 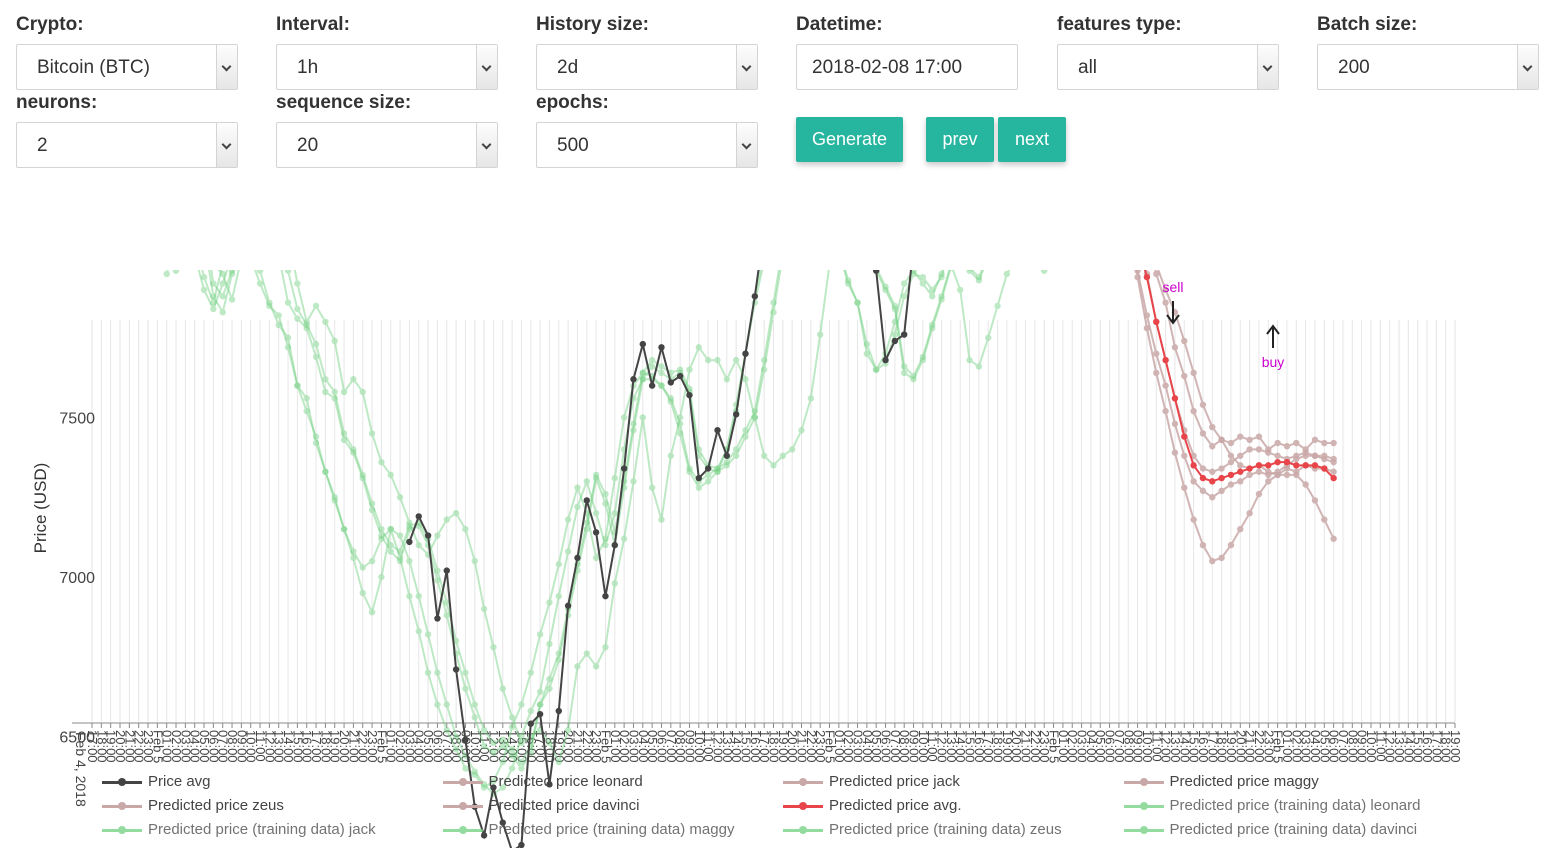 What do you see at coordinates (887, 67) in the screenshot?
I see `datetime-value: 2018-02-08 17:00` at bounding box center [887, 67].